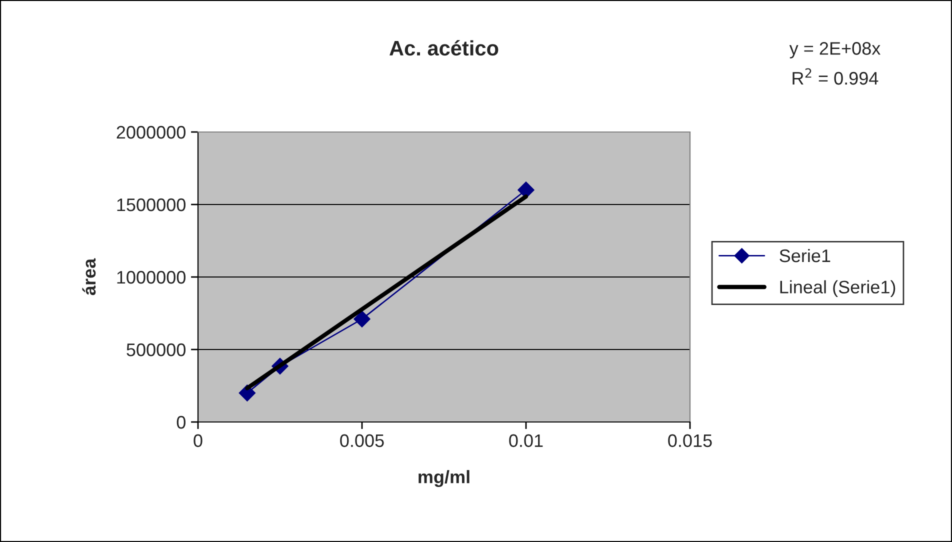 The image size is (952, 542). Describe the element at coordinates (156, 349) in the screenshot. I see `y-tick-label: 500000` at that location.